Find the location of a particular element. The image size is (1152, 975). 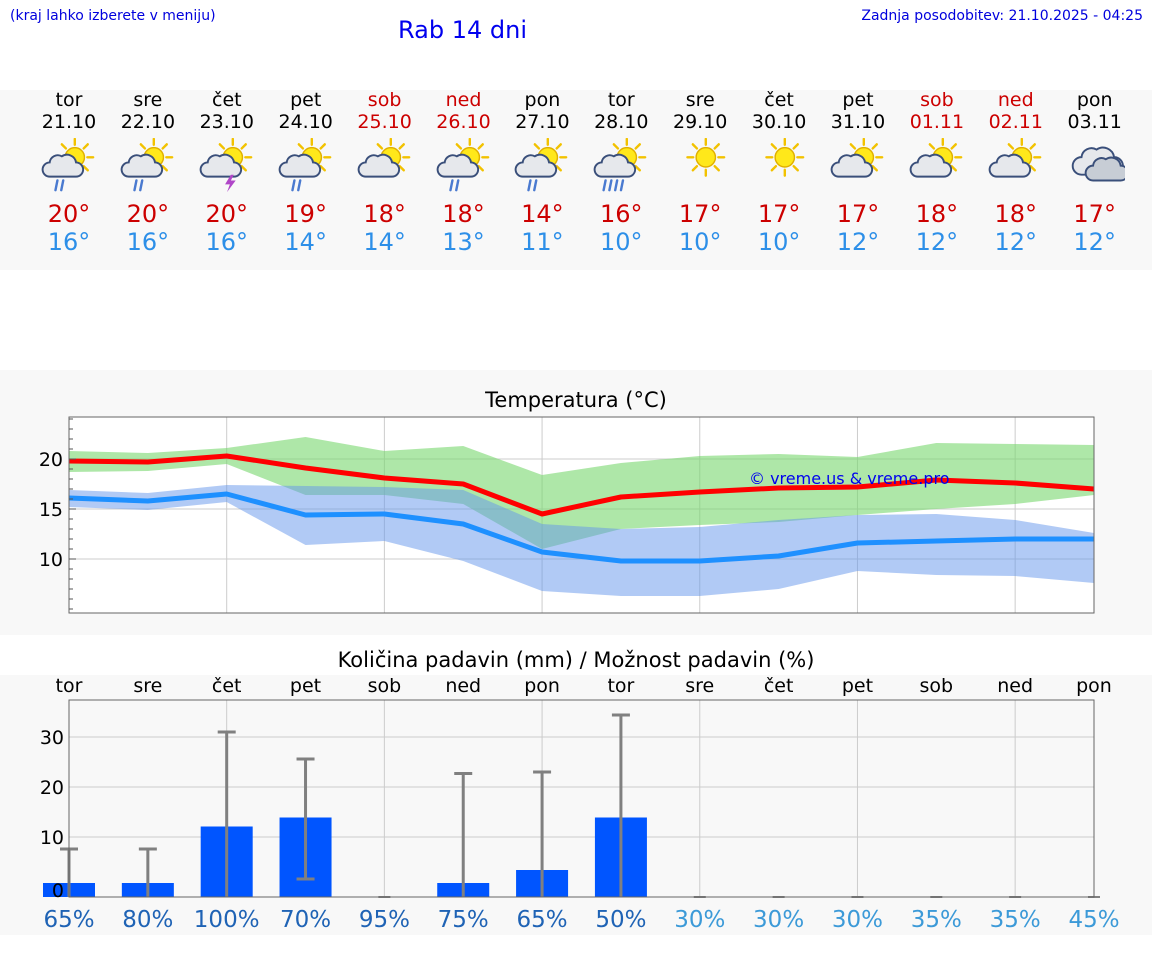

category-label: pon is located at coordinates (542, 686).